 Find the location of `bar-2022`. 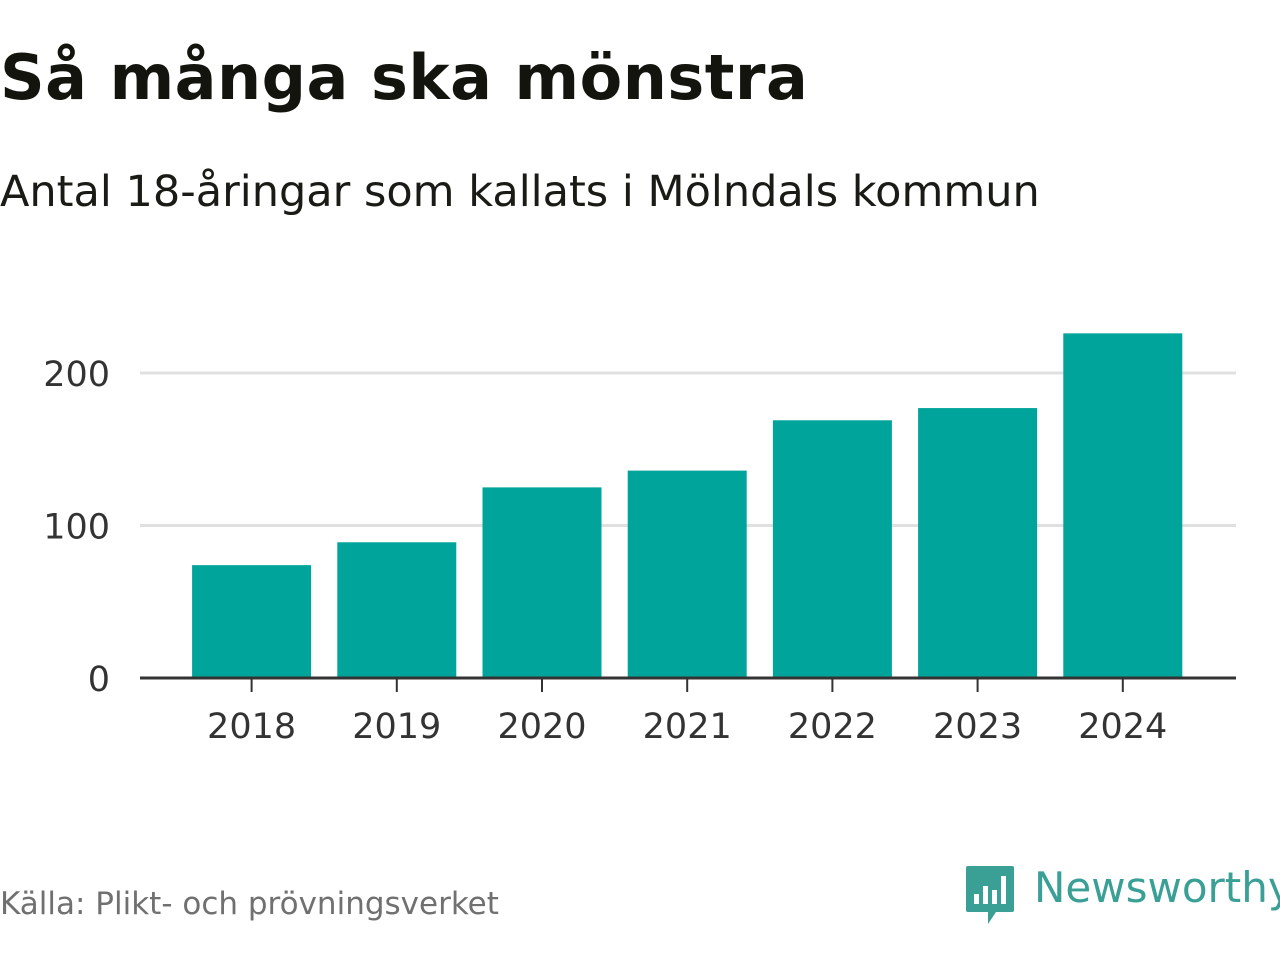

bar-2022 is located at coordinates (832, 549).